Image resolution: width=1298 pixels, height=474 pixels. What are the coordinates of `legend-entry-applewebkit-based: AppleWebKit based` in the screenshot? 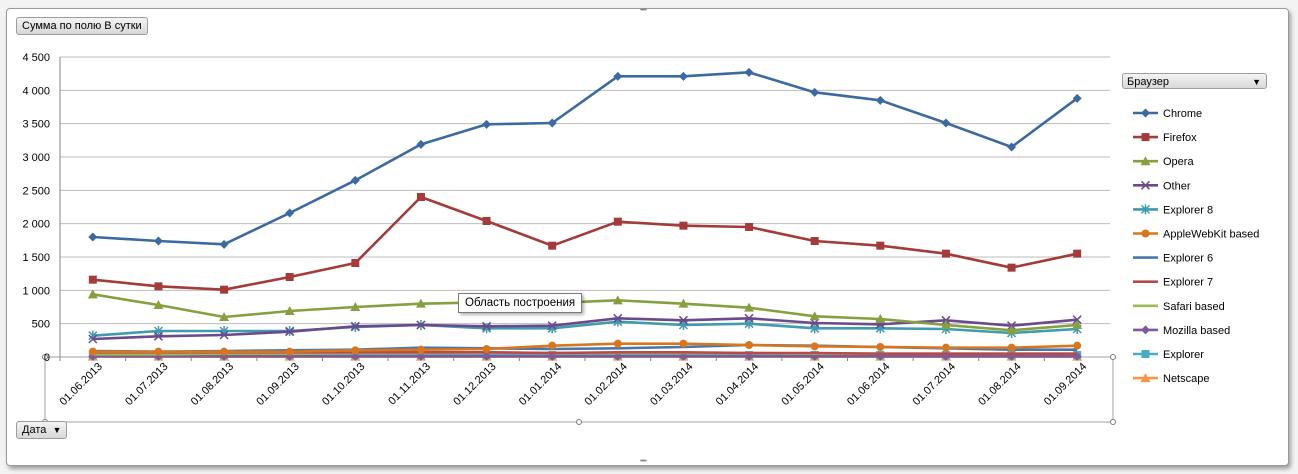 It's located at (1196, 235).